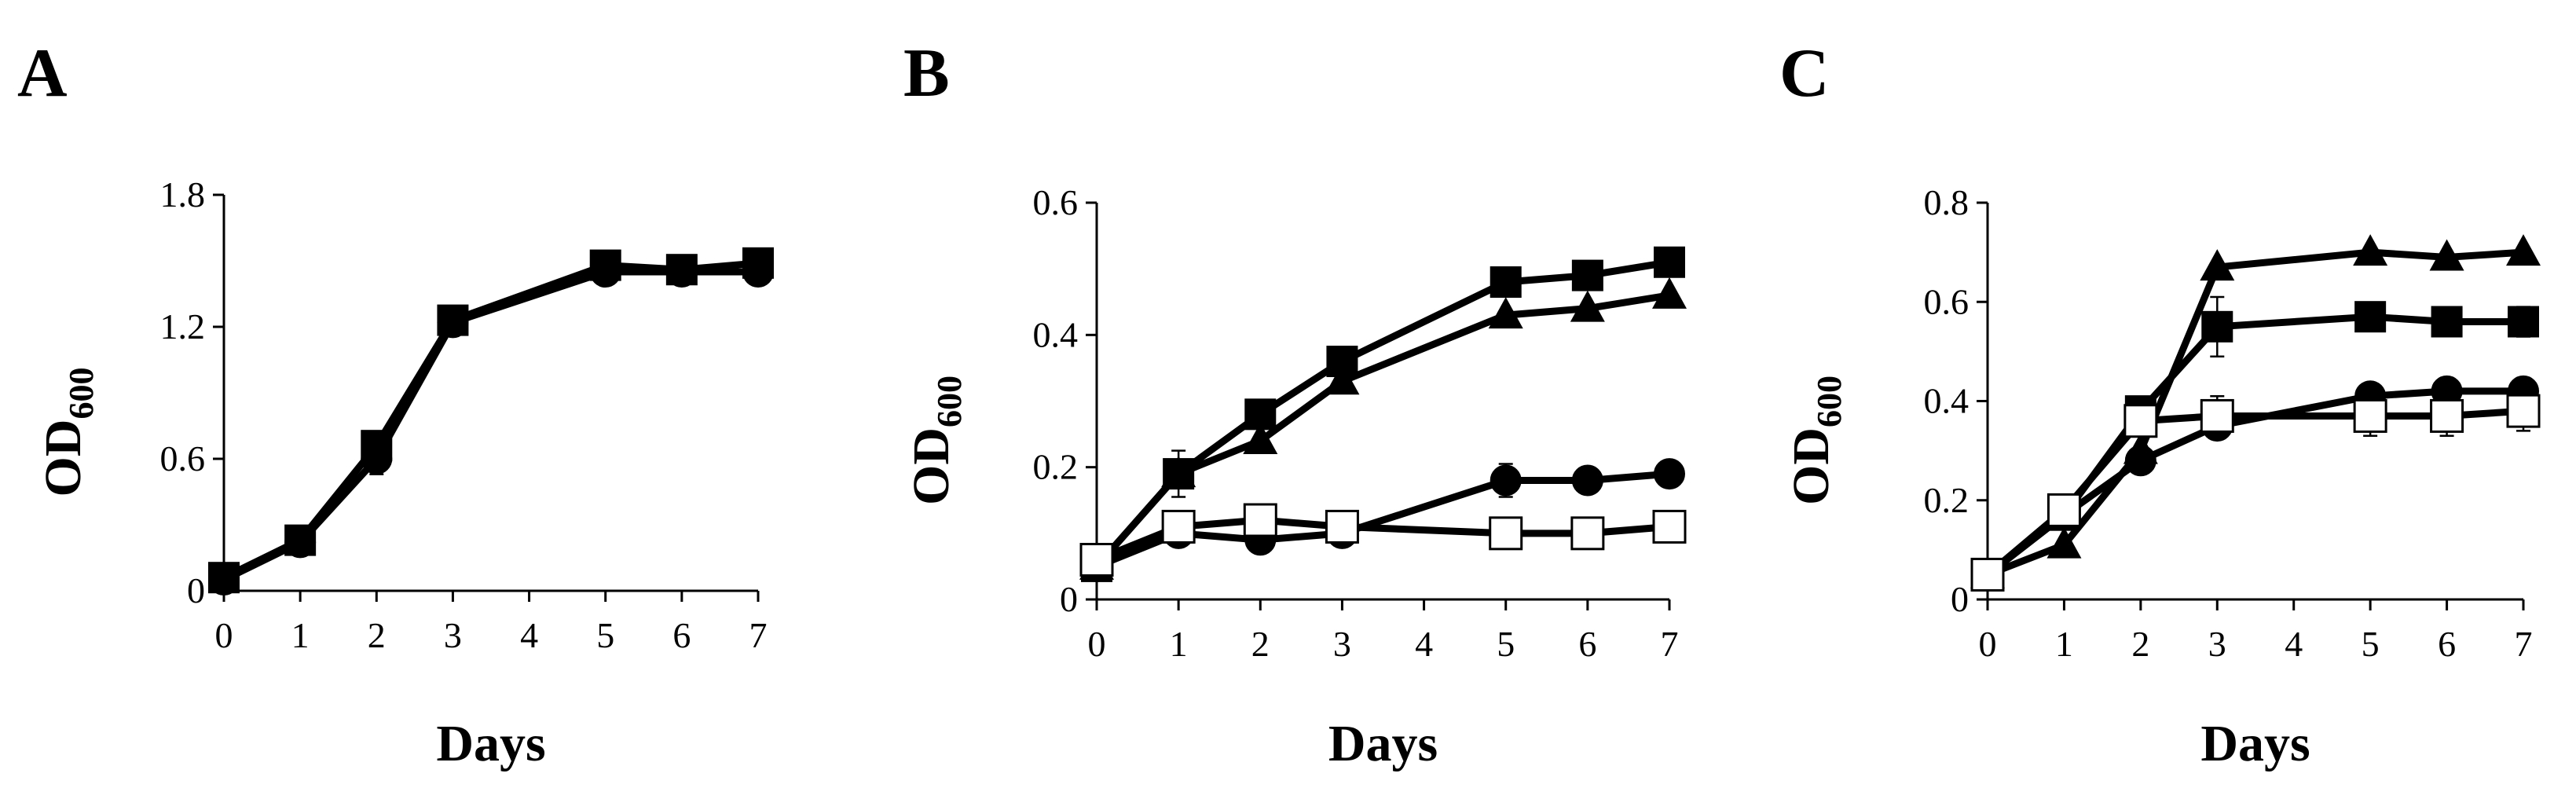 The image size is (2576, 788). What do you see at coordinates (300, 635) in the screenshot?
I see `panel-a-x-tick-label: 1` at bounding box center [300, 635].